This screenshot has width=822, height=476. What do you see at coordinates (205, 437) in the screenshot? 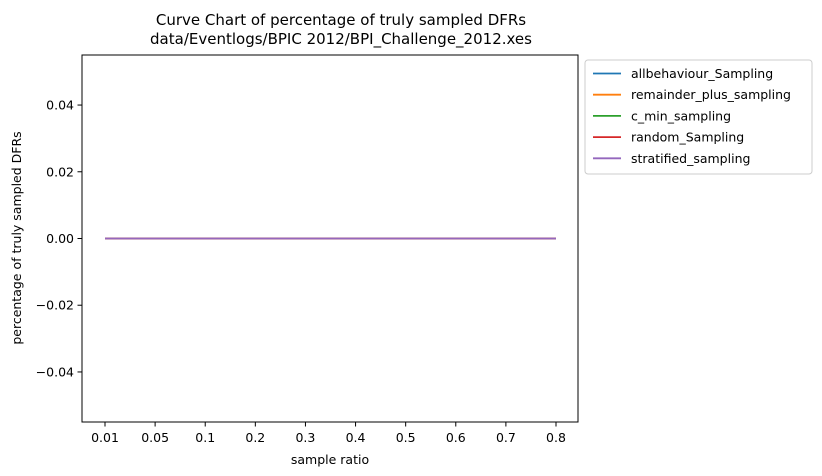
I see `x-tick-label: 0.1` at bounding box center [205, 437].